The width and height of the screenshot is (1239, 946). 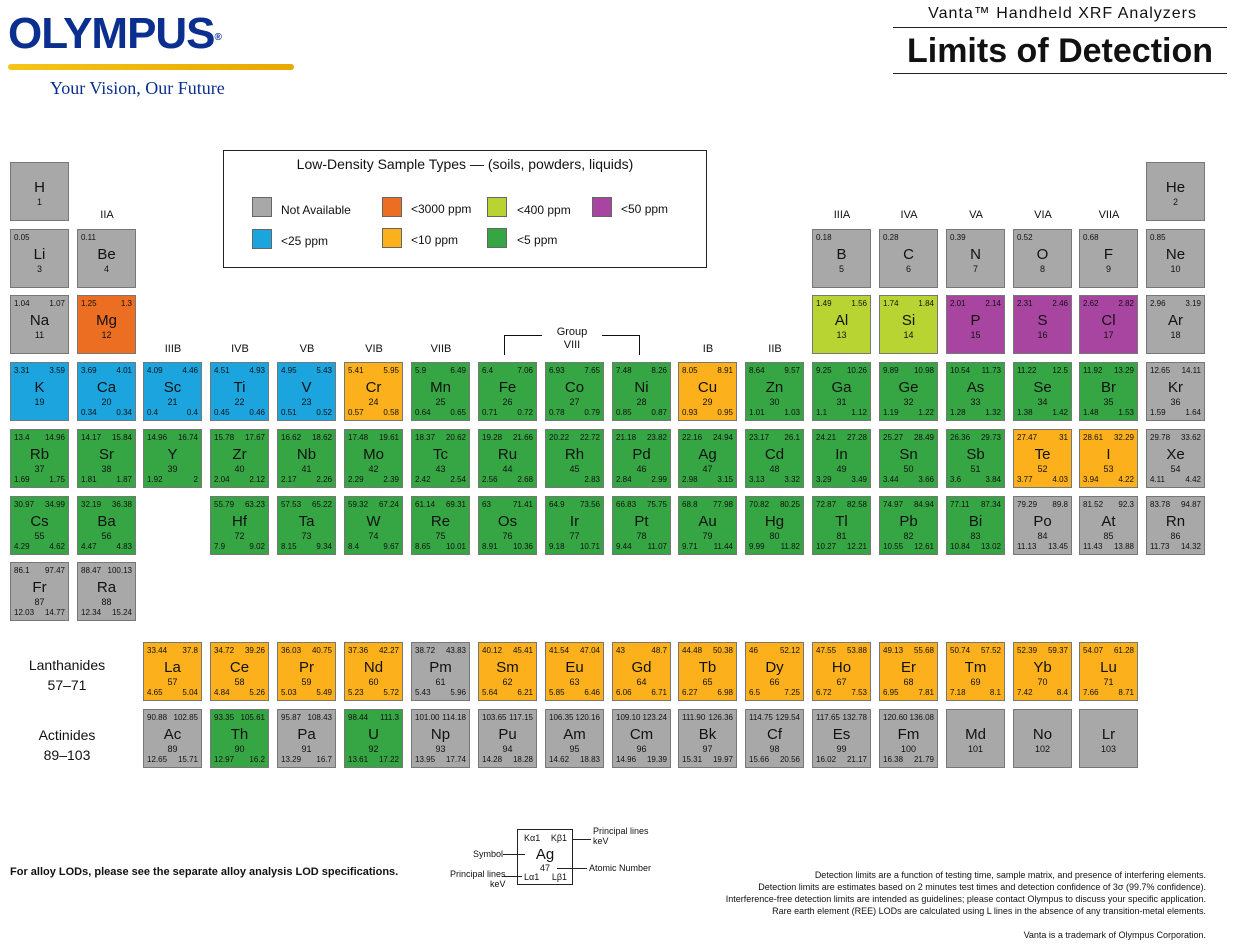 I want to click on element-symbol: Th, so click(x=239, y=734).